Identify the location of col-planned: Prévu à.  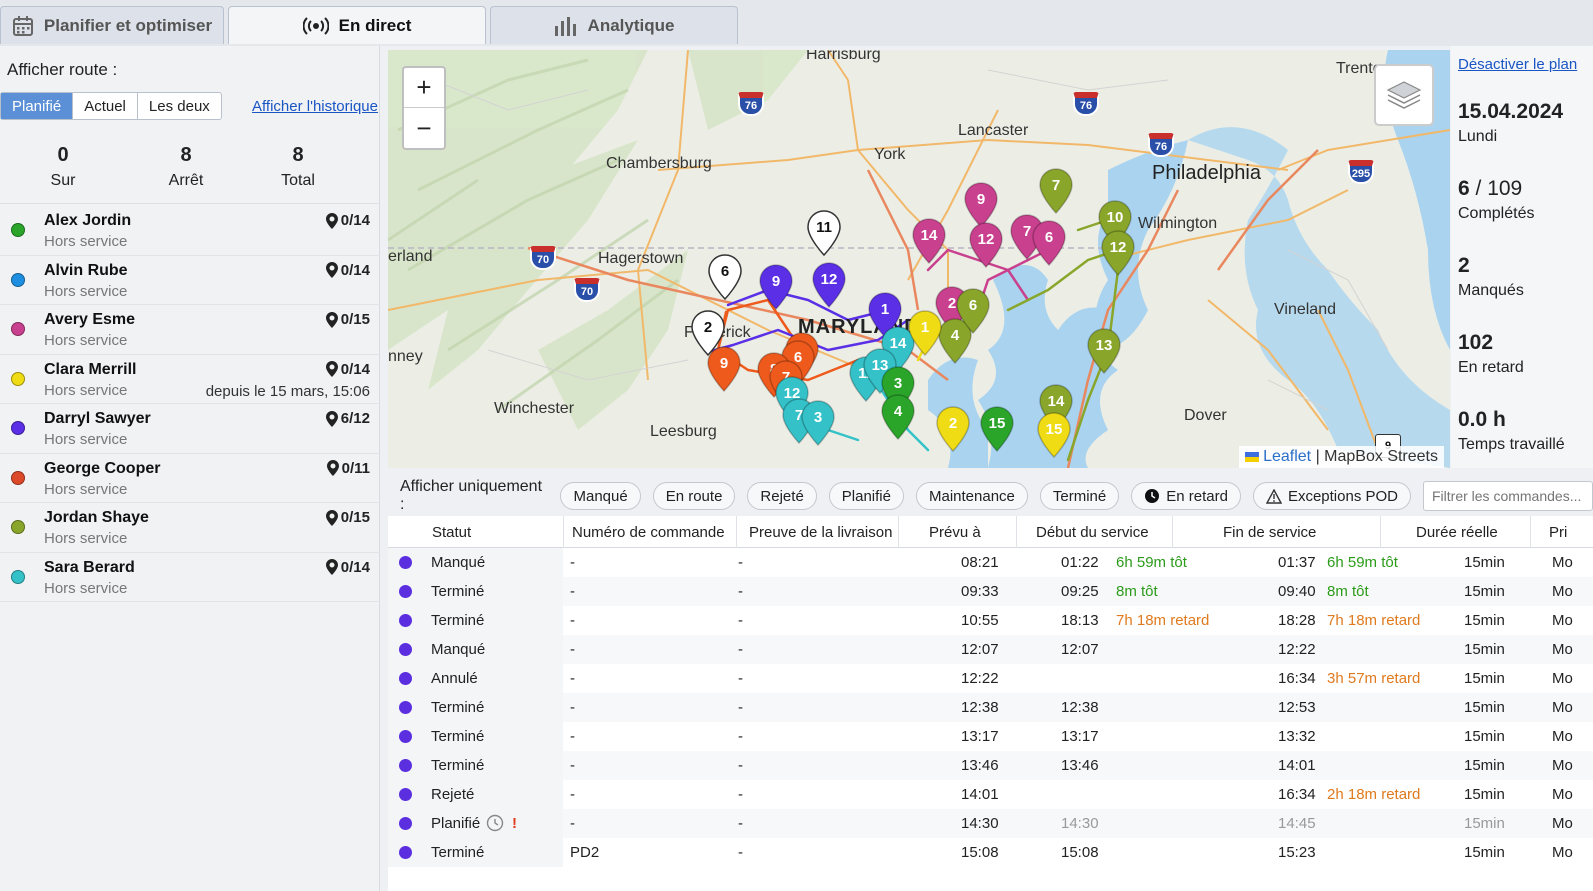
(955, 532).